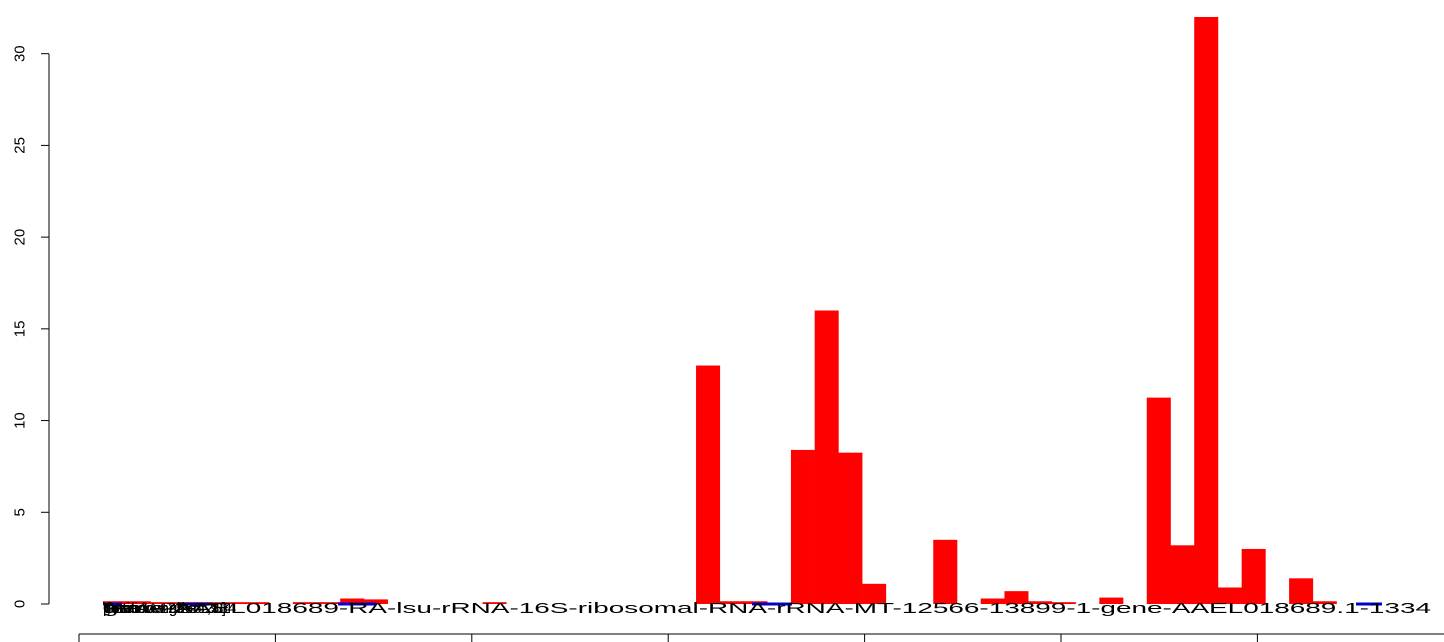 Image resolution: width=1444 pixels, height=642 pixels. I want to click on overlay-label: Gene Length=1,334, so click(169, 608).